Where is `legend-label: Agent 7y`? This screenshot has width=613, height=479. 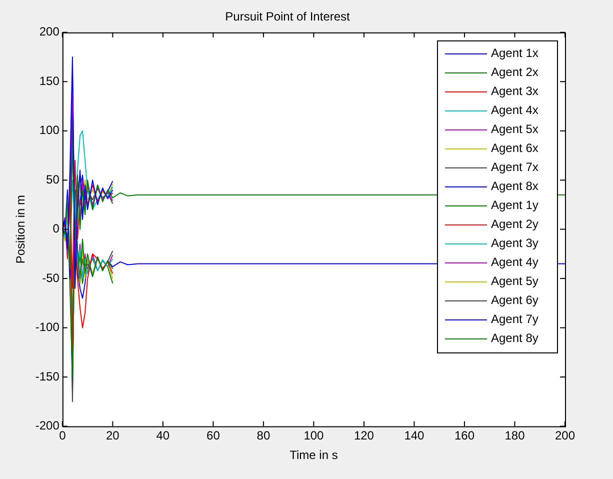 legend-label: Agent 7y is located at coordinates (514, 319).